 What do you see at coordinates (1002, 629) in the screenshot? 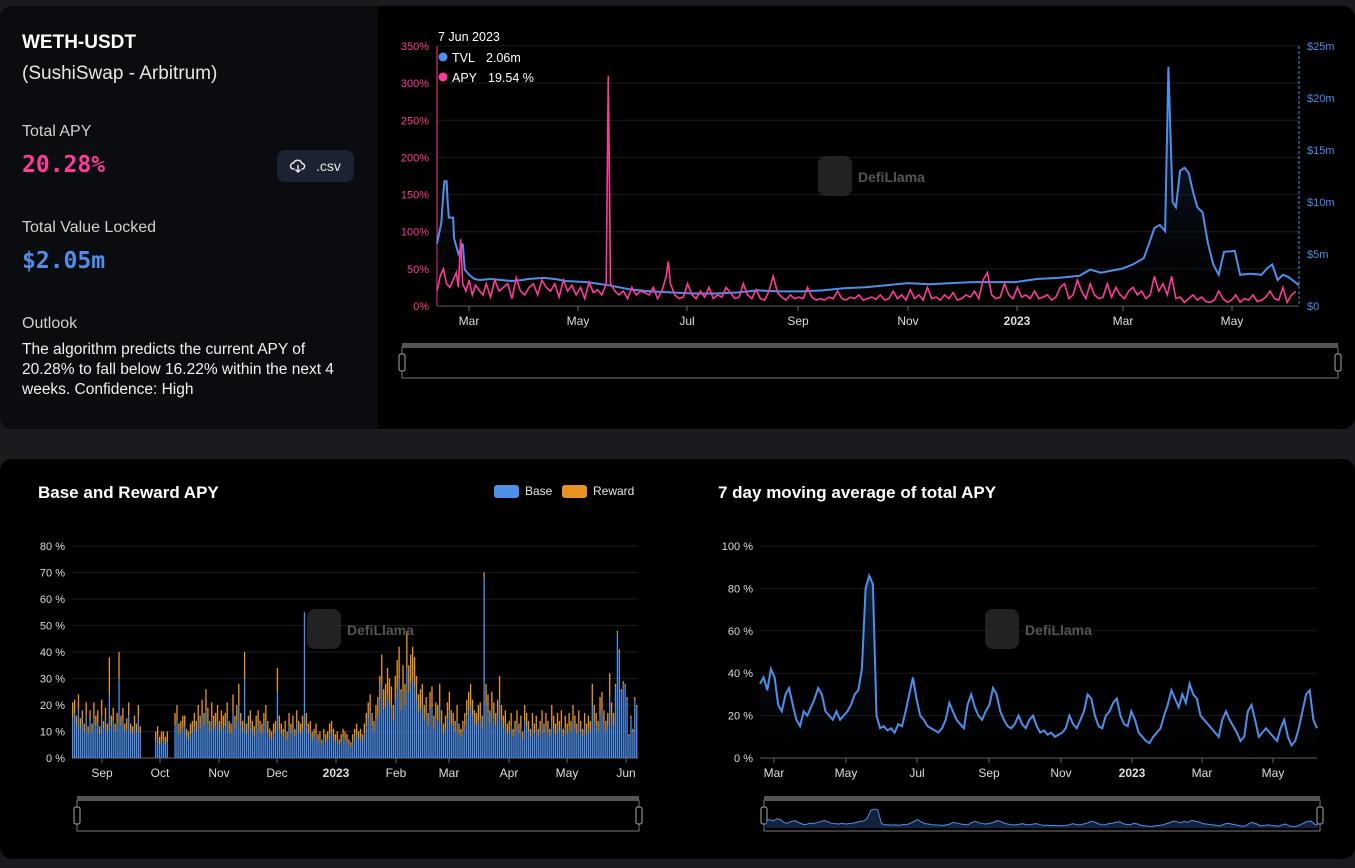
I see `defillama-logo` at bounding box center [1002, 629].